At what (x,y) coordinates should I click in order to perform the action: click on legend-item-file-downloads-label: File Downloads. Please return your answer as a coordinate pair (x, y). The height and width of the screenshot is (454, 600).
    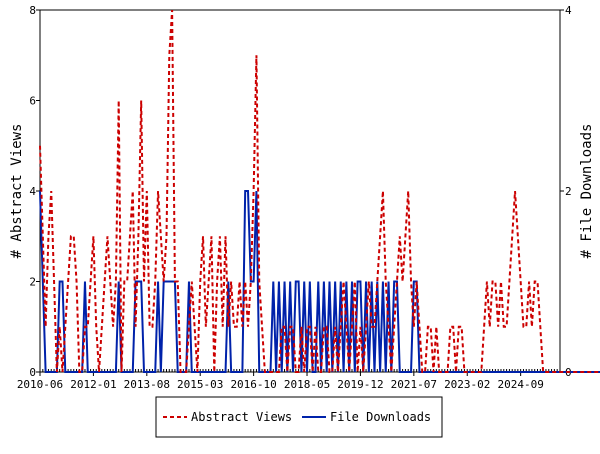
    Looking at the image, I should click on (380, 417).